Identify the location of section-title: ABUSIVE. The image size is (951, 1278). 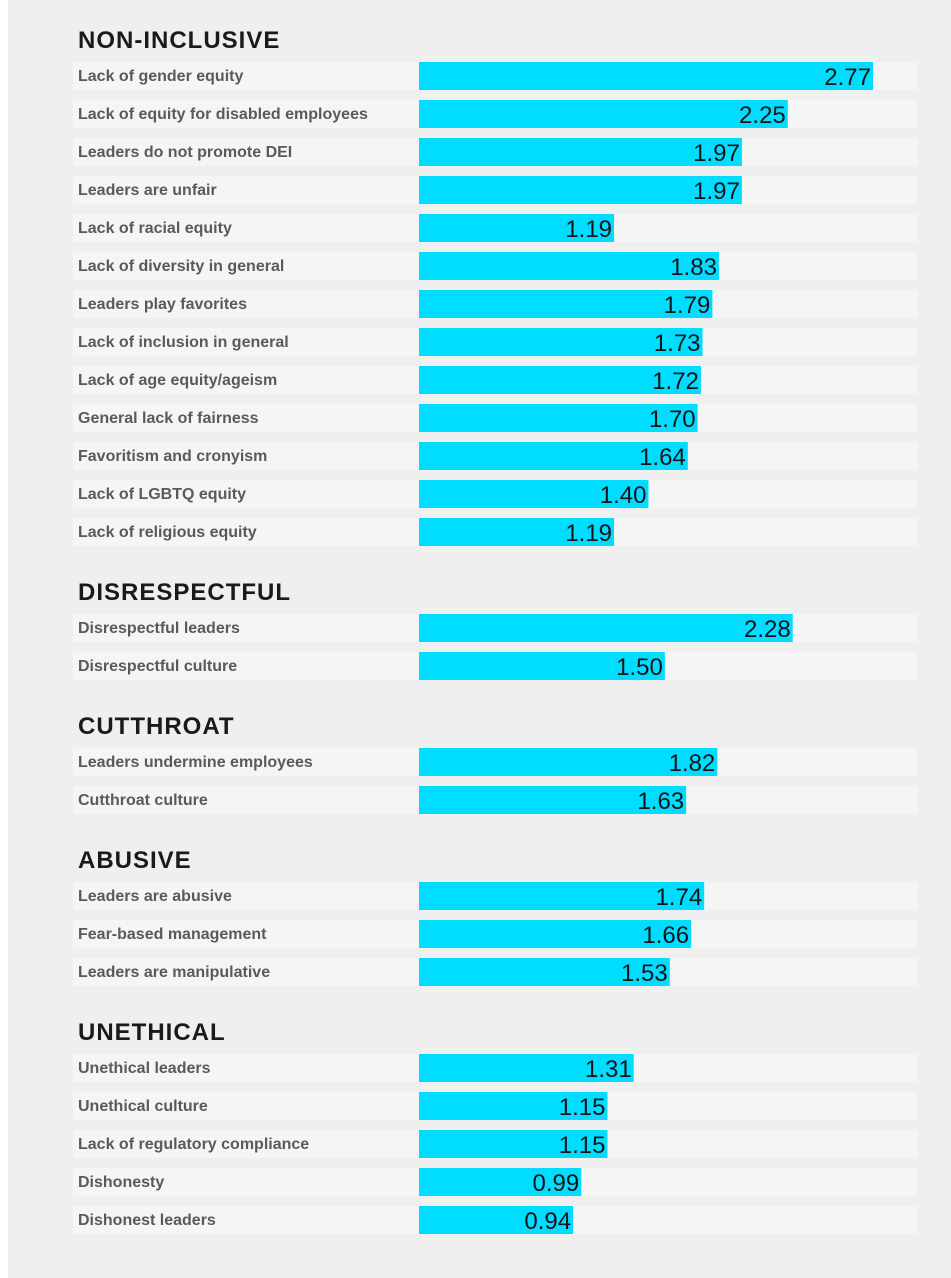
(135, 860).